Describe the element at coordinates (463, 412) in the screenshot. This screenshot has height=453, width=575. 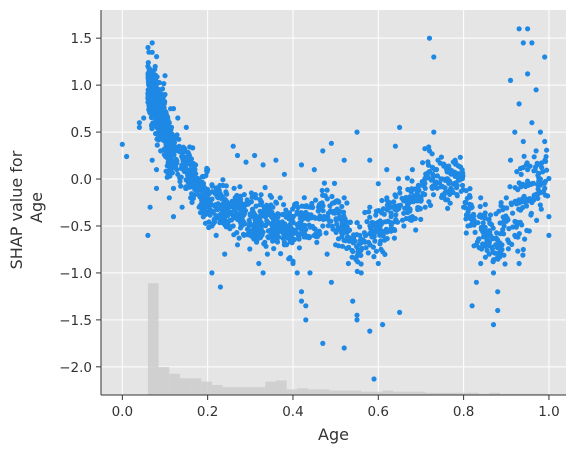
I see `x-tick-label: 0.8` at that location.